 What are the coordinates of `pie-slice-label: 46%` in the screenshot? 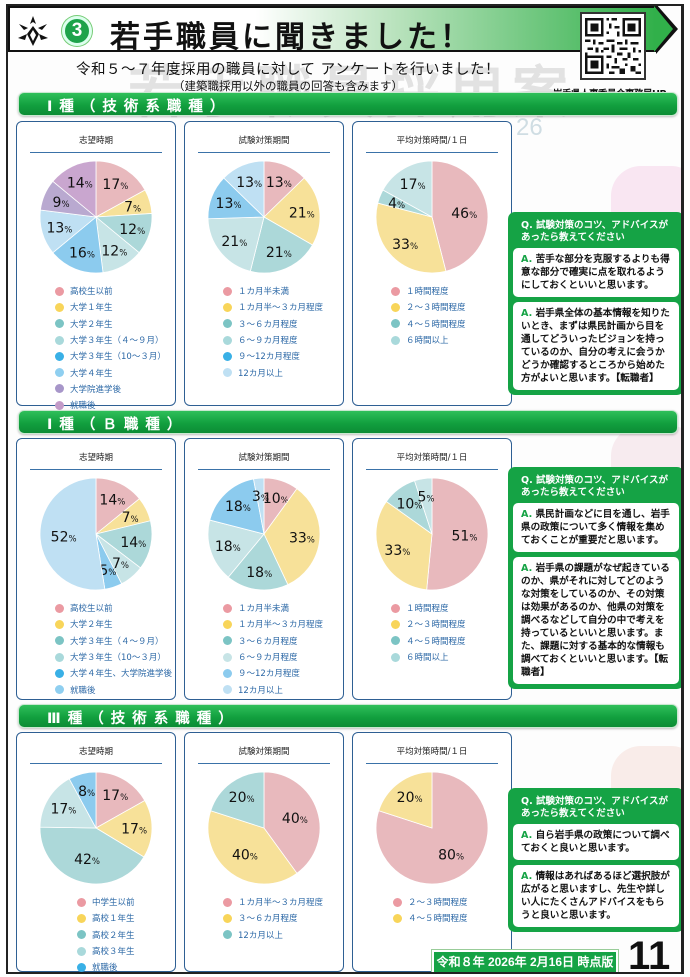 It's located at (464, 214).